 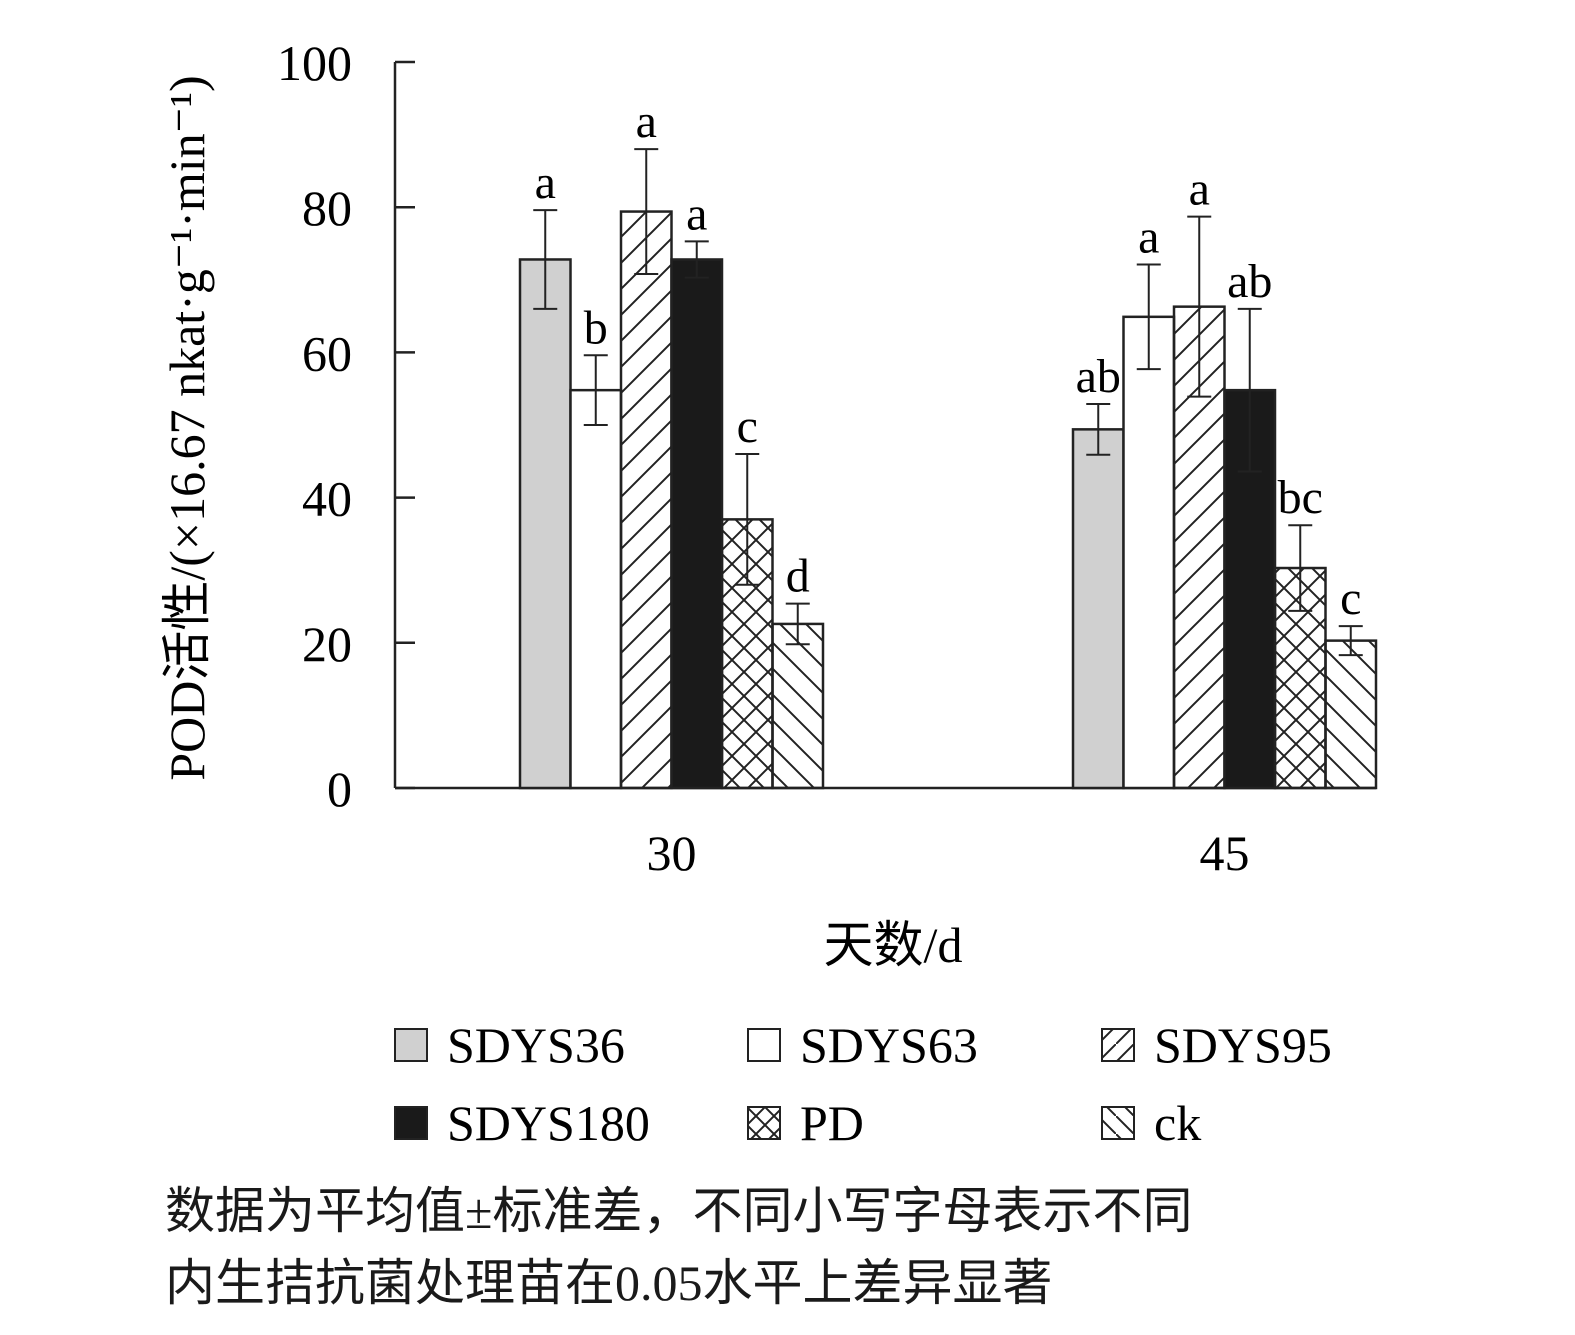 I want to click on legend: SDYS36 SDYS63 SDYS95 SDYS180 PD ck, so click(x=863, y=1084).